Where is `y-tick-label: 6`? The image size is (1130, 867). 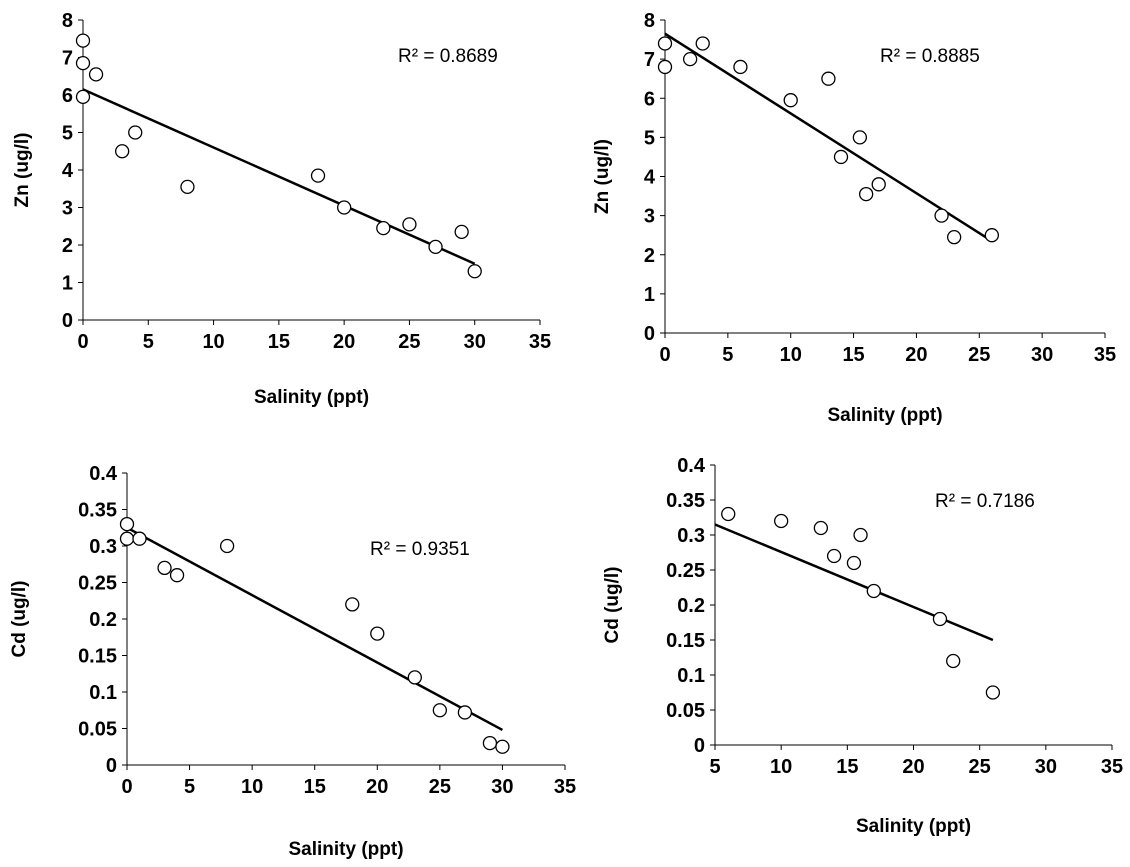 y-tick-label: 6 is located at coordinates (649, 99).